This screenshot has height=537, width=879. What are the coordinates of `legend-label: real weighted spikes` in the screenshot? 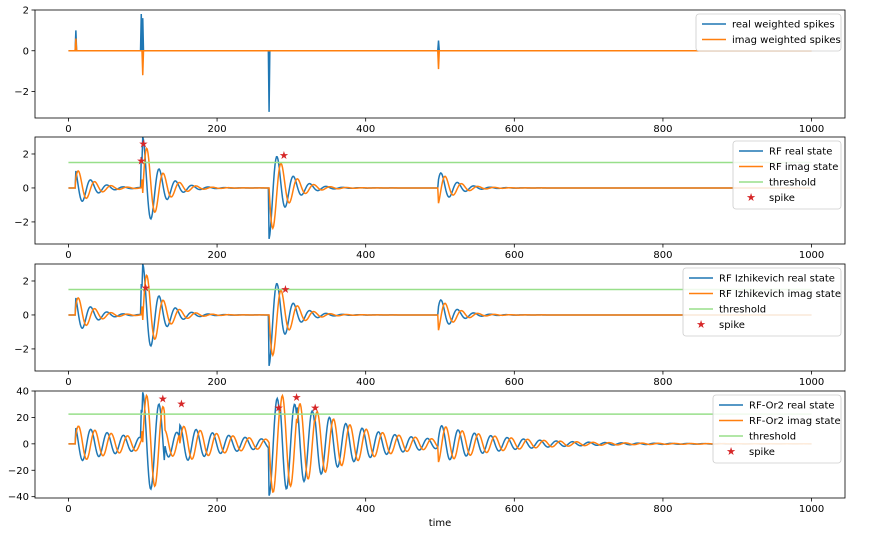 It's located at (783, 25).